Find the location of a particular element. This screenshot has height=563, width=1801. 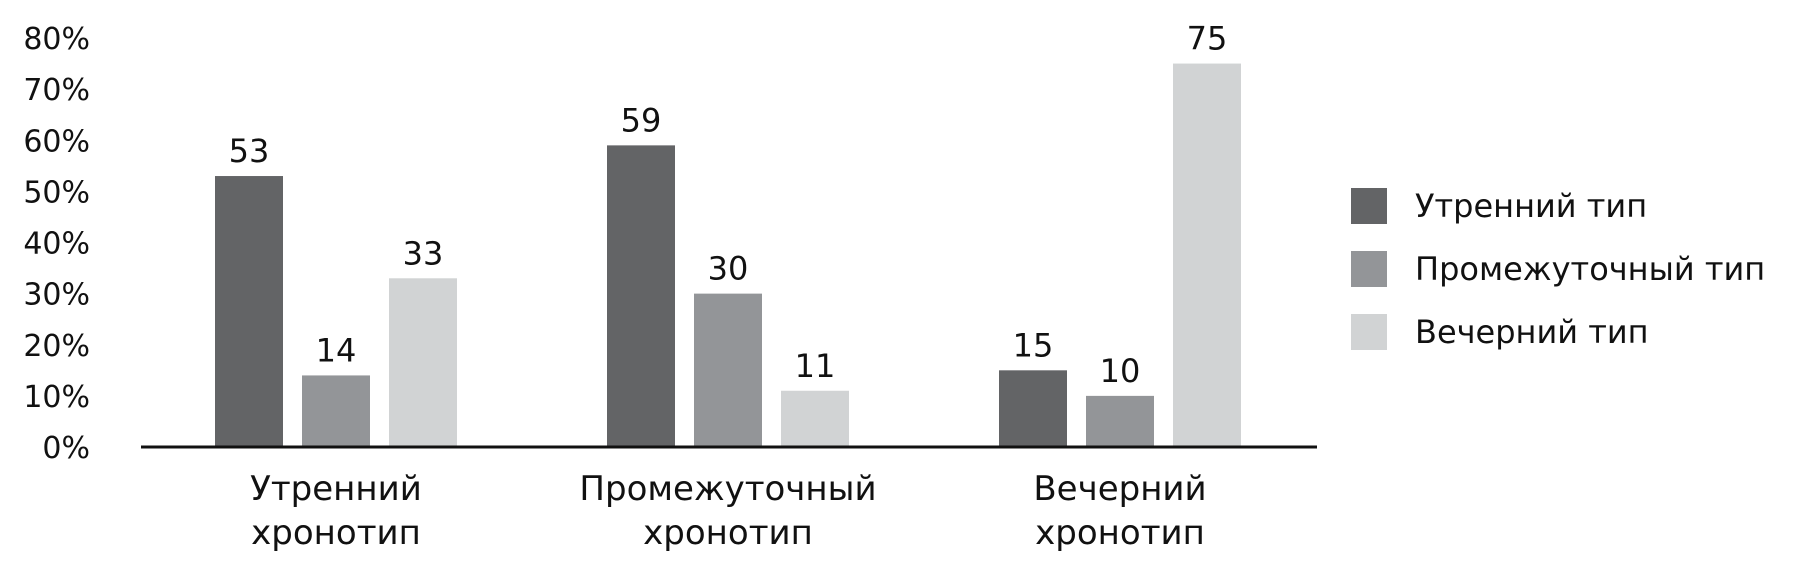

y-tick-label: 70% is located at coordinates (56, 90).